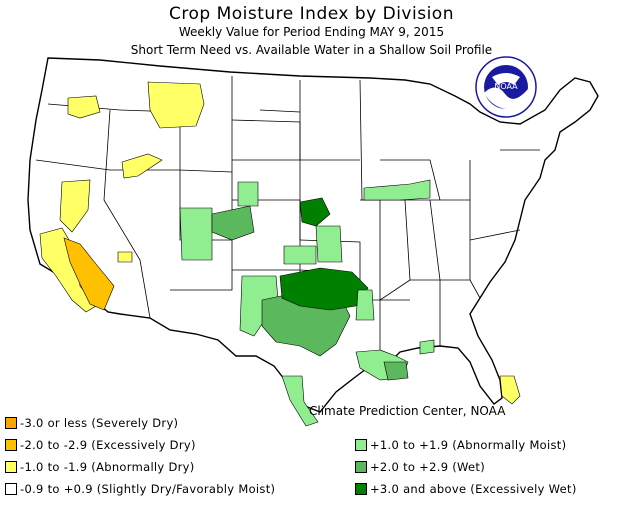 Image resolution: width=623 pixels, height=507 pixels. Describe the element at coordinates (125, 257) in the screenshot. I see `region-abnormally-dry-arizona` at that location.